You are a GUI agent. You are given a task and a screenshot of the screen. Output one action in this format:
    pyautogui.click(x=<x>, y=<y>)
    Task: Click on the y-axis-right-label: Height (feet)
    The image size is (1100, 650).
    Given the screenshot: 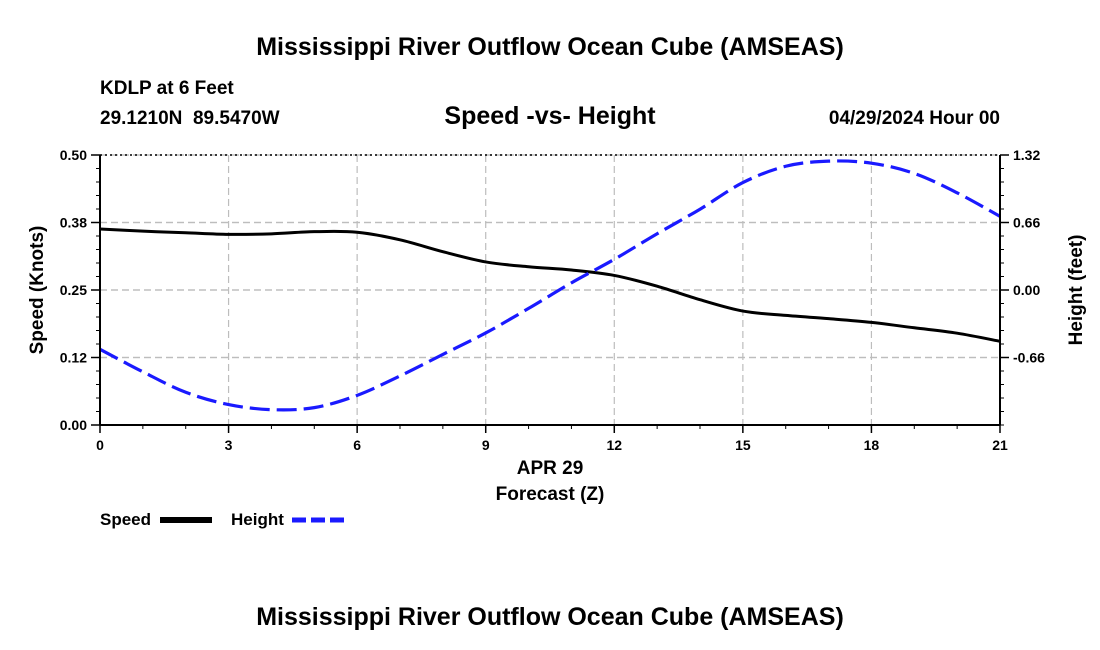 What is the action you would take?
    pyautogui.click(x=1076, y=290)
    